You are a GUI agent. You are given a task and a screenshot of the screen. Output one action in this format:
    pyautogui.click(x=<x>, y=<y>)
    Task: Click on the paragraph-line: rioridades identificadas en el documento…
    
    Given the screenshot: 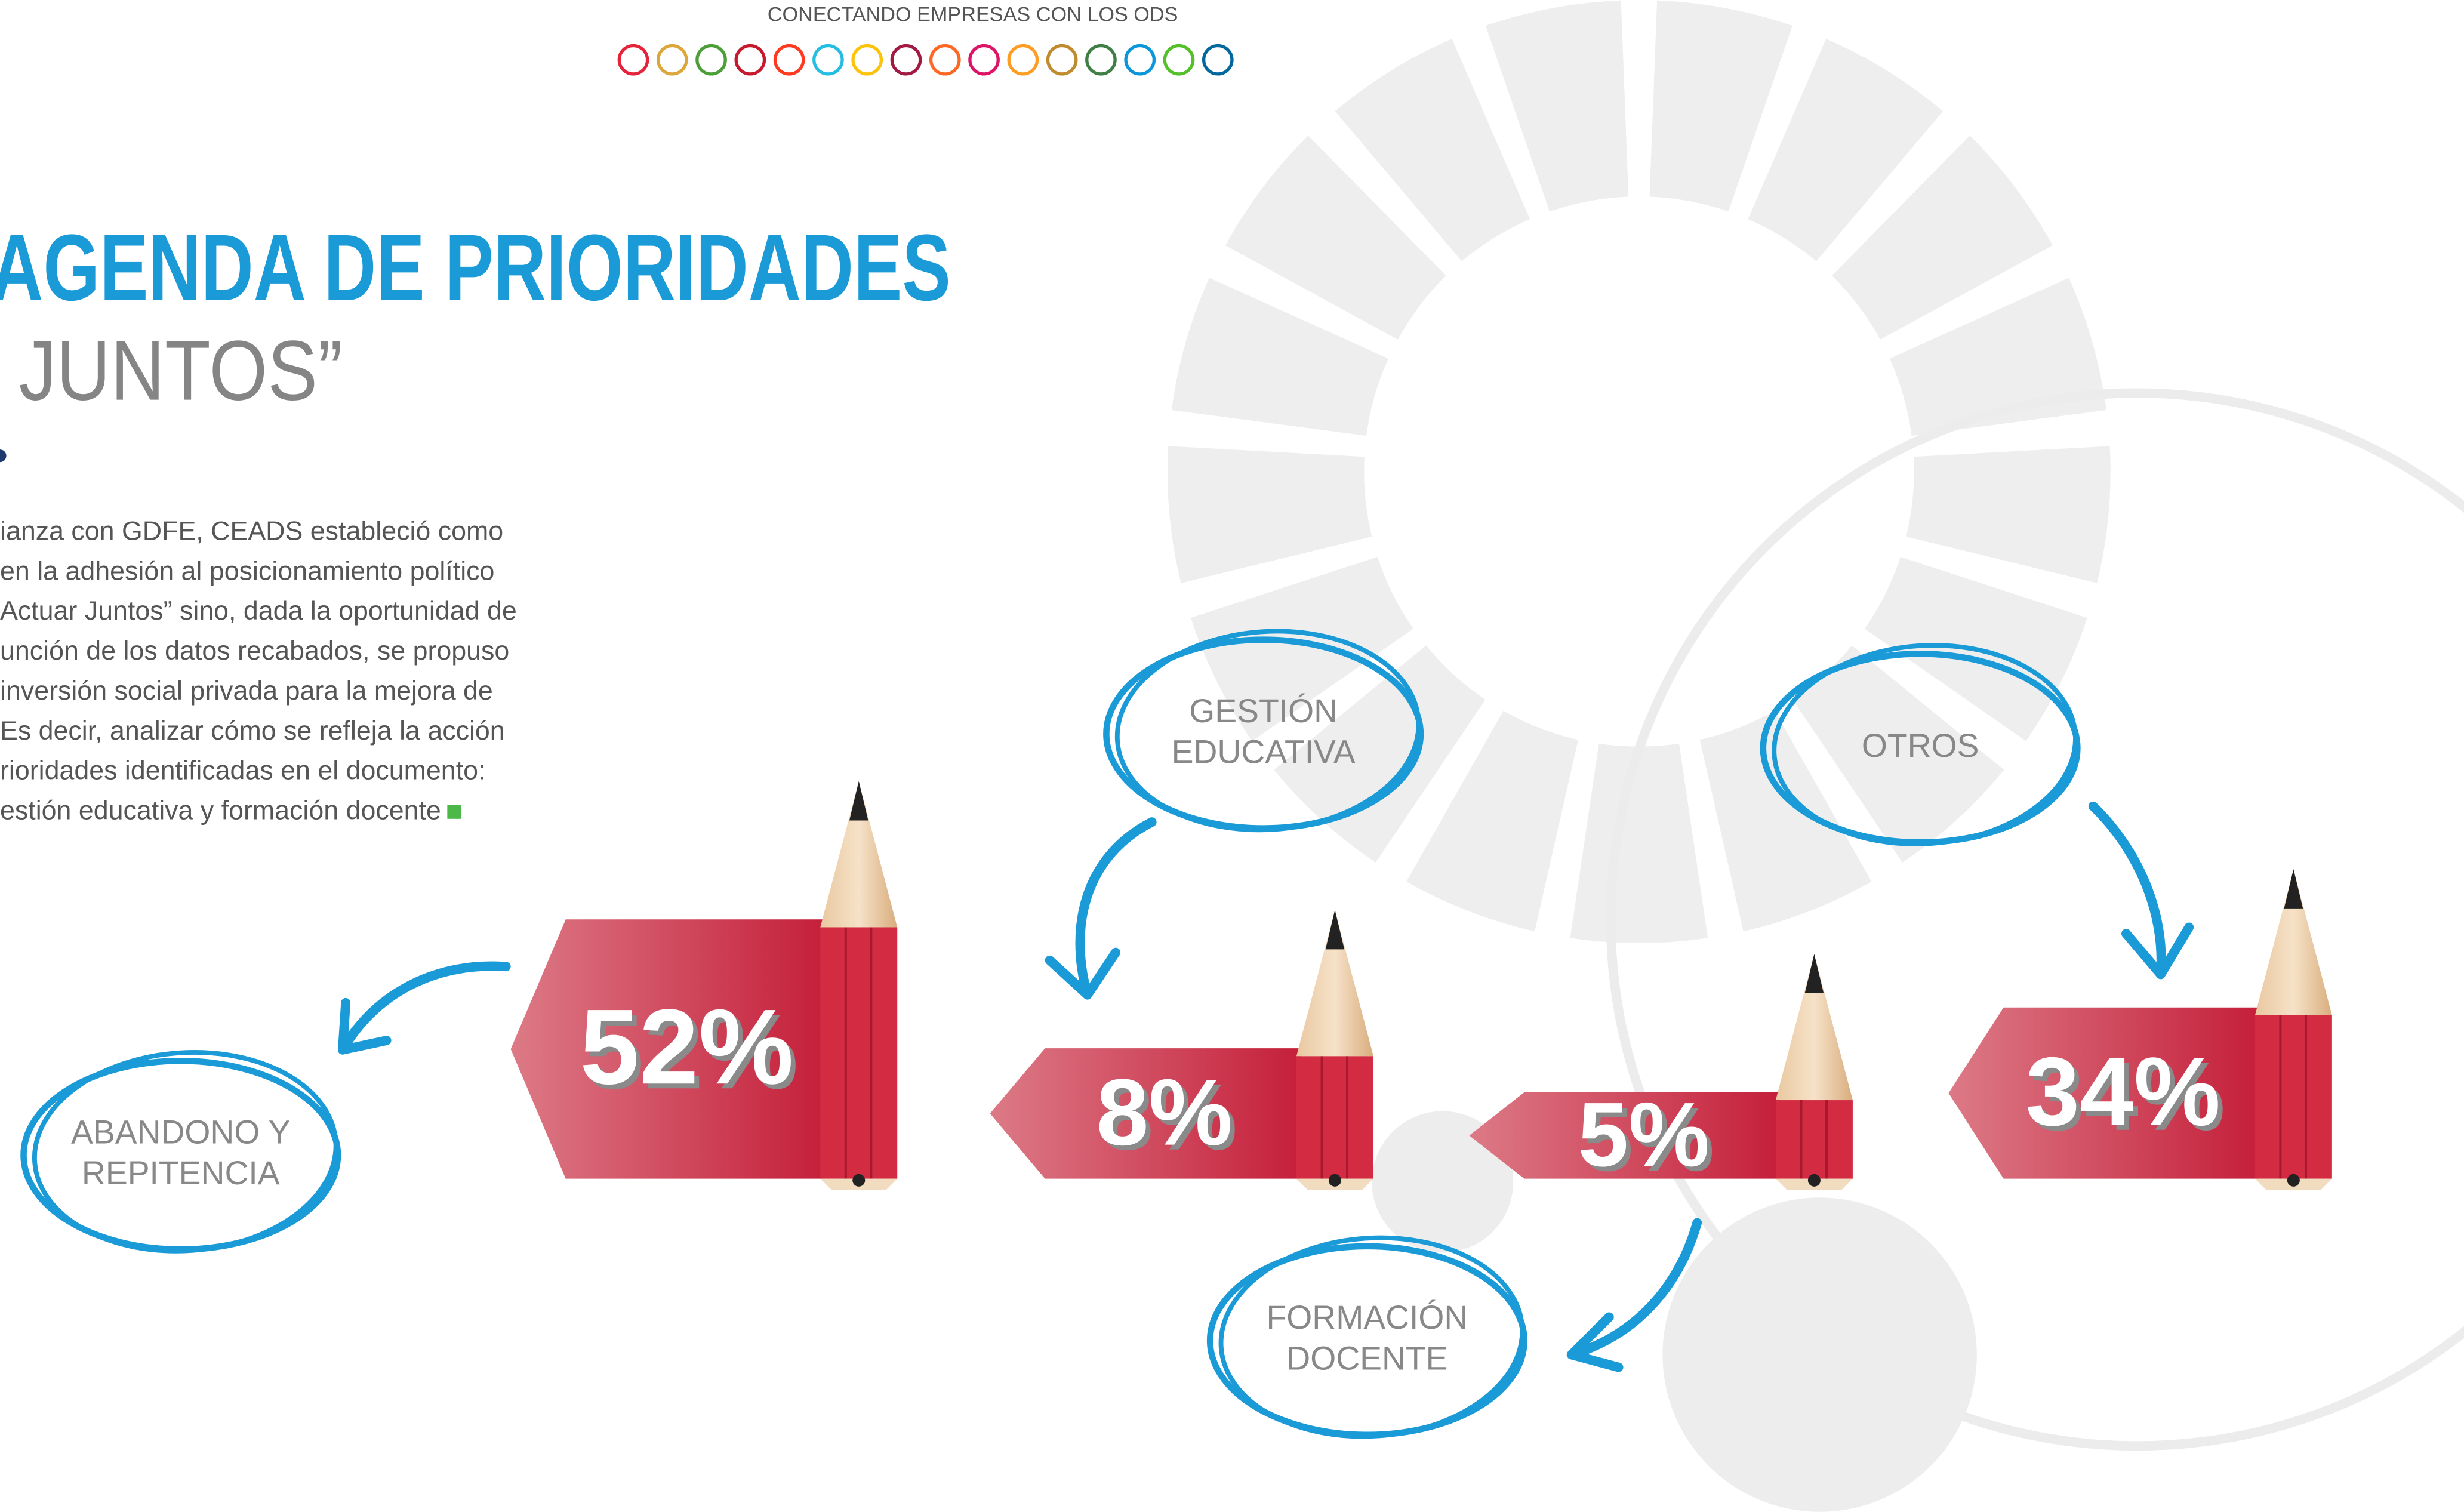 What is the action you would take?
    pyautogui.click(x=242, y=771)
    